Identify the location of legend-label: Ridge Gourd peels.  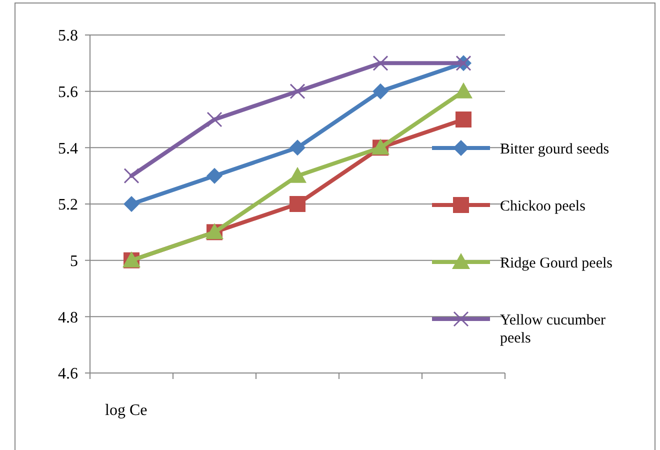
(556, 263).